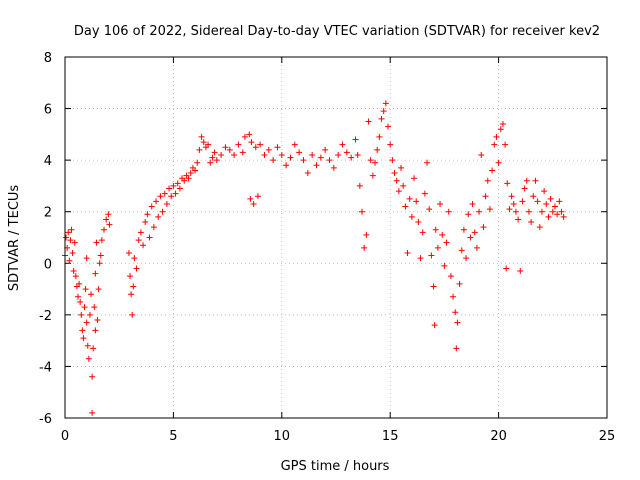  I want to click on x-tick-label: 20, so click(498, 436).